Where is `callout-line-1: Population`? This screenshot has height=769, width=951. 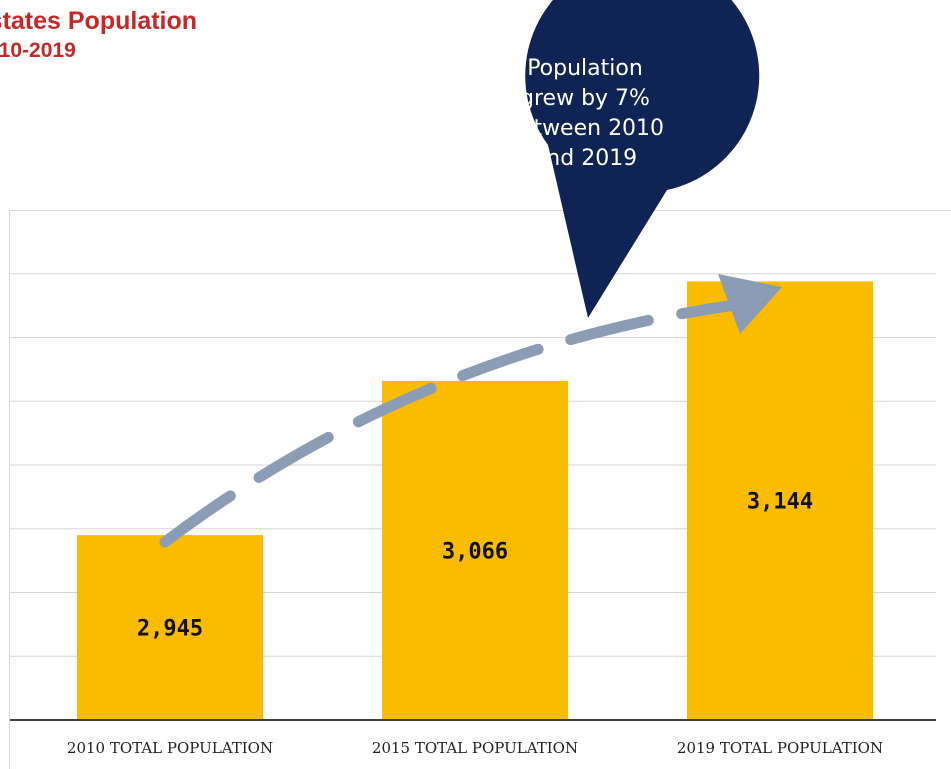
callout-line-1: Population is located at coordinates (585, 68).